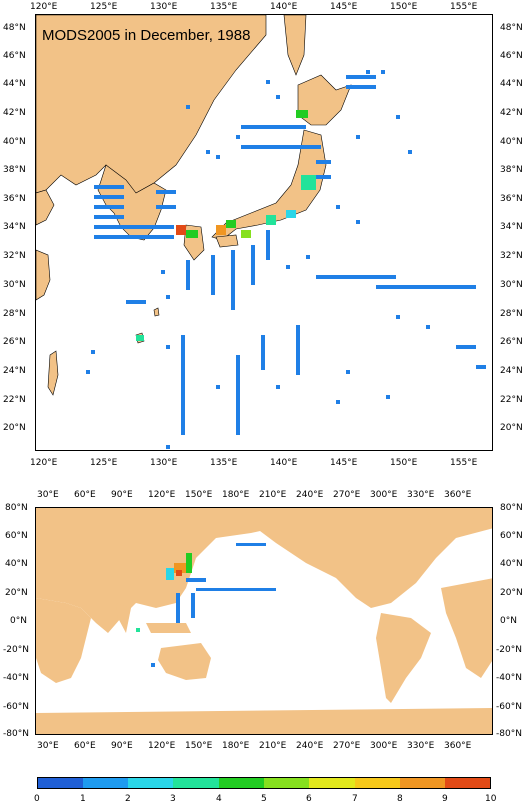  I want to click on lat-label: 42°N, so click(14, 113).